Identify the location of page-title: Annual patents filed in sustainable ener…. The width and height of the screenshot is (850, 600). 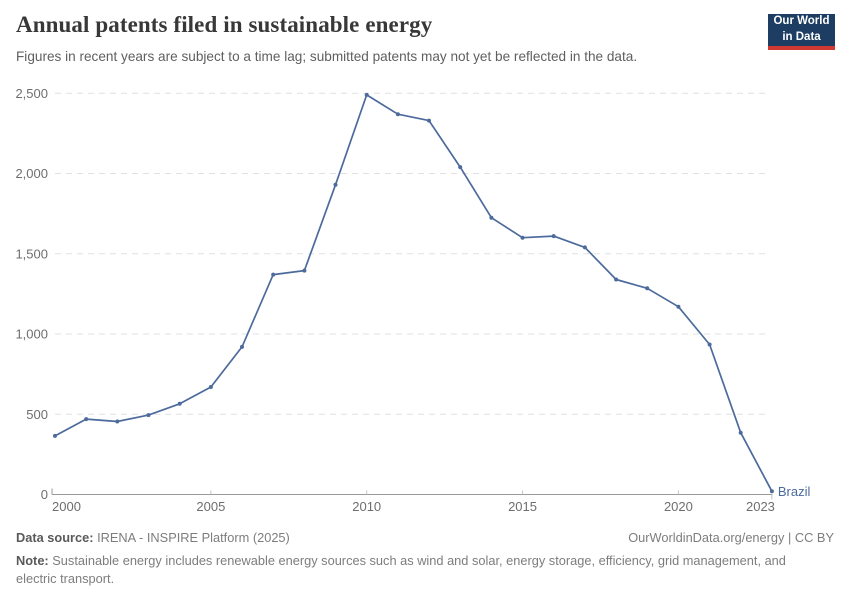
(224, 24).